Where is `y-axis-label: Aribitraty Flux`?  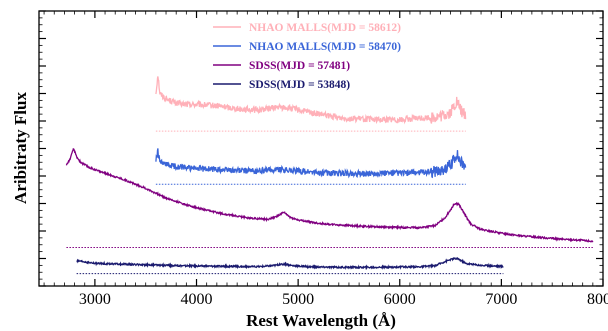 y-axis-label: Aribitraty Flux is located at coordinates (20, 148).